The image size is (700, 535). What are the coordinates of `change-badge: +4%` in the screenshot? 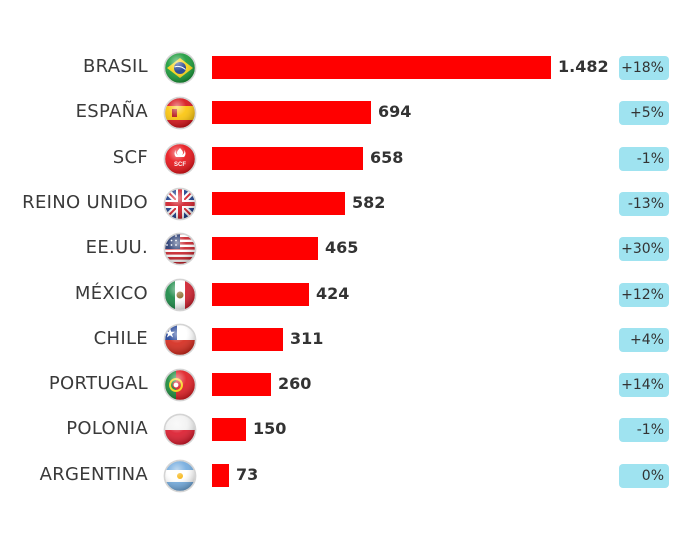 It's located at (644, 339).